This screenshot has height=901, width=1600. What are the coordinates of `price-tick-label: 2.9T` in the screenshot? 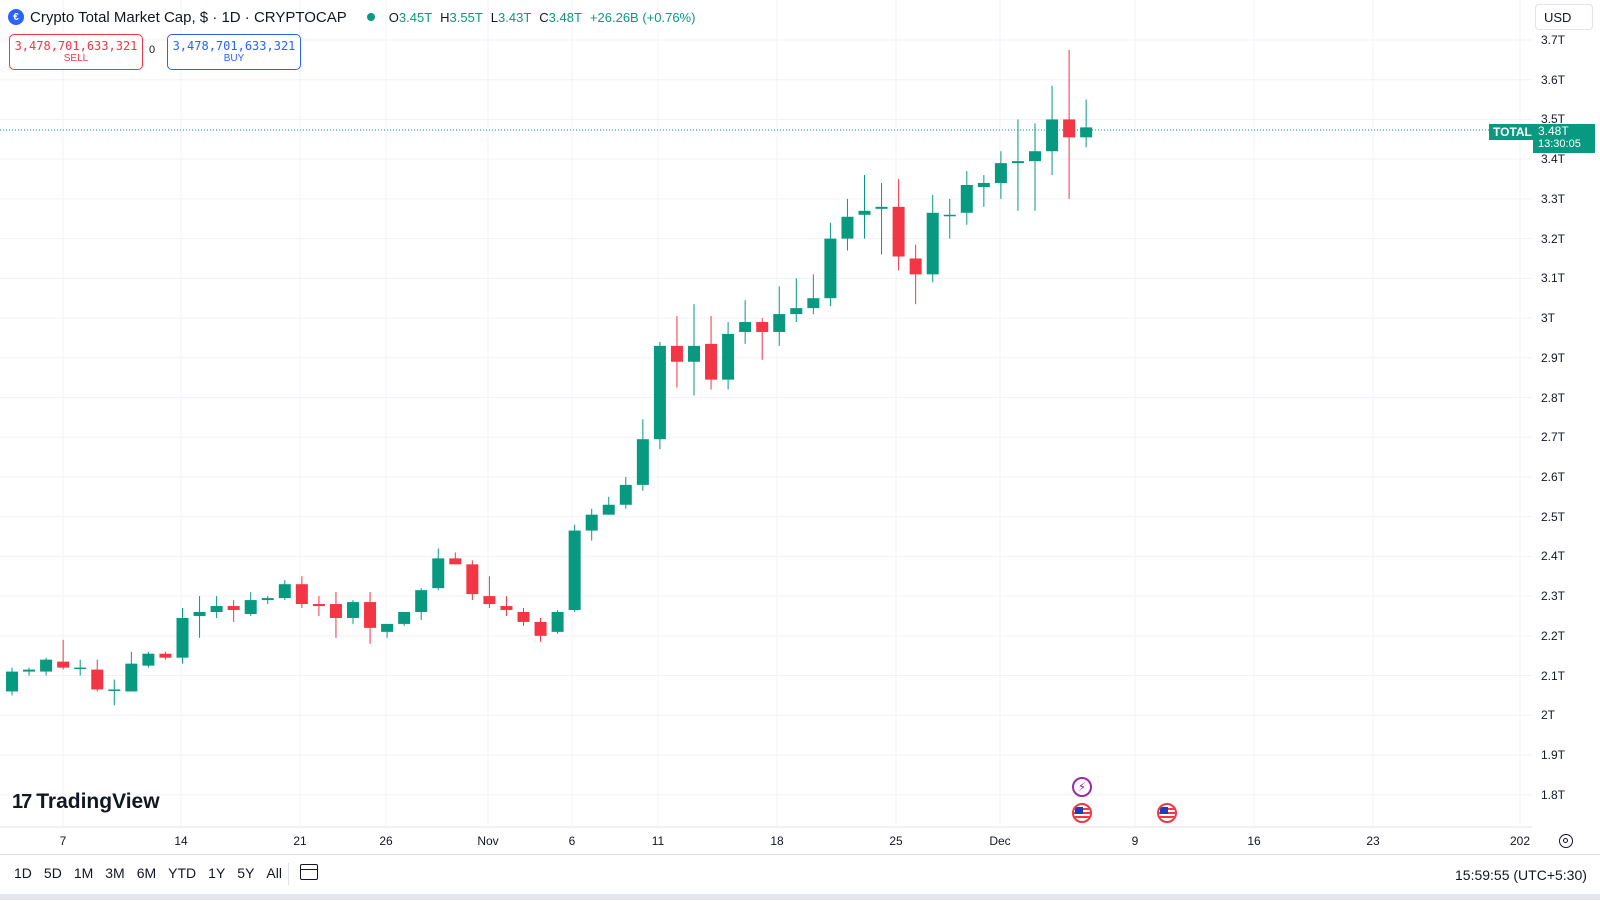 It's located at (1553, 357).